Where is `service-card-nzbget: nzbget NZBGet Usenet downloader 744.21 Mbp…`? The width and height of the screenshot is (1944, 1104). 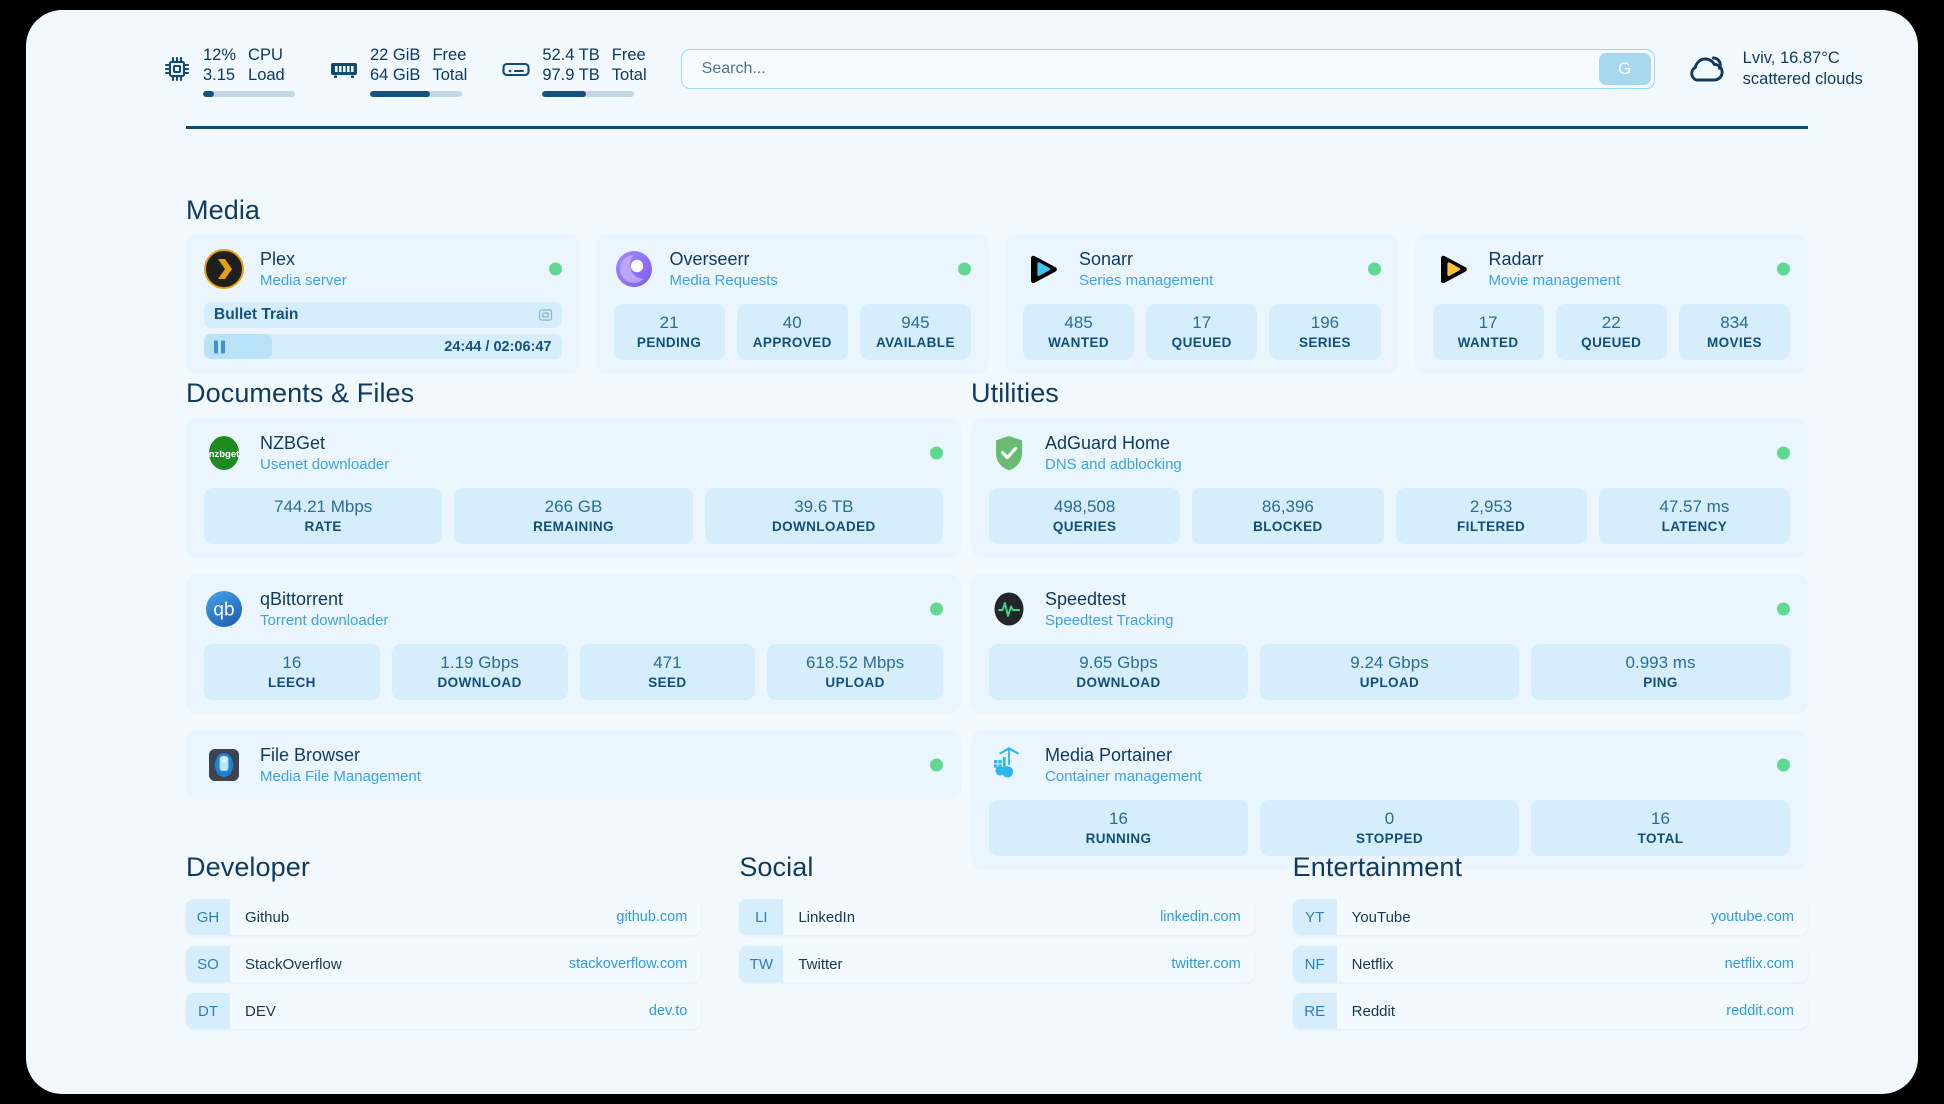 service-card-nzbget: nzbget NZBGet Usenet downloader 744.21 Mbp… is located at coordinates (573, 488).